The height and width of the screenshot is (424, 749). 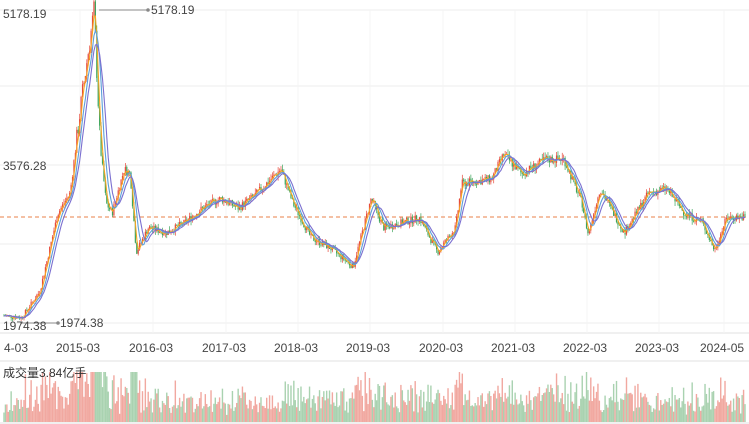 I want to click on y-tick-label: 3576.28, so click(x=25, y=166).